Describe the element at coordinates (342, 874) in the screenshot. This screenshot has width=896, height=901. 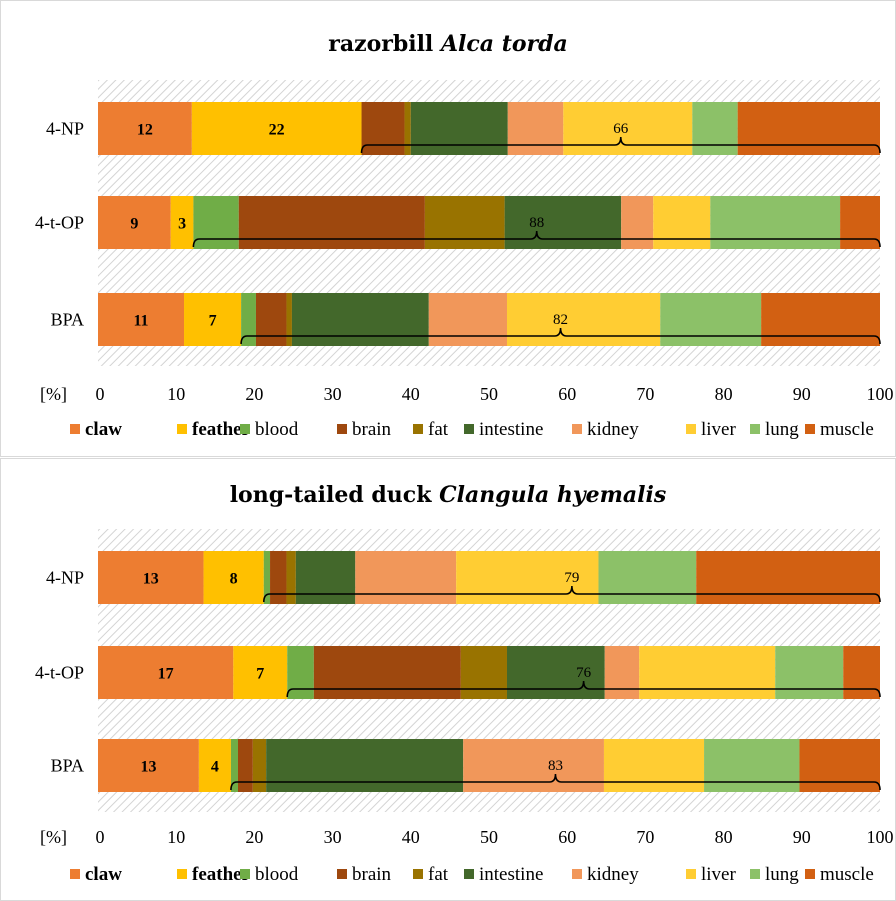
I see `legend-swatch-brain` at that location.